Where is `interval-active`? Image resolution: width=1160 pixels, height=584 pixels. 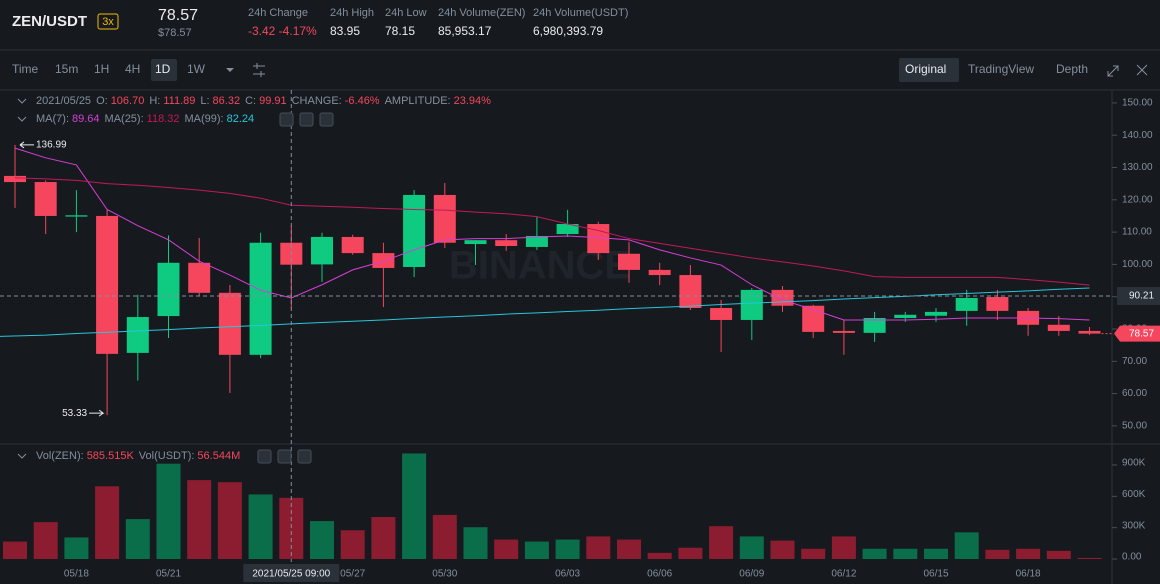
interval-active is located at coordinates (164, 70).